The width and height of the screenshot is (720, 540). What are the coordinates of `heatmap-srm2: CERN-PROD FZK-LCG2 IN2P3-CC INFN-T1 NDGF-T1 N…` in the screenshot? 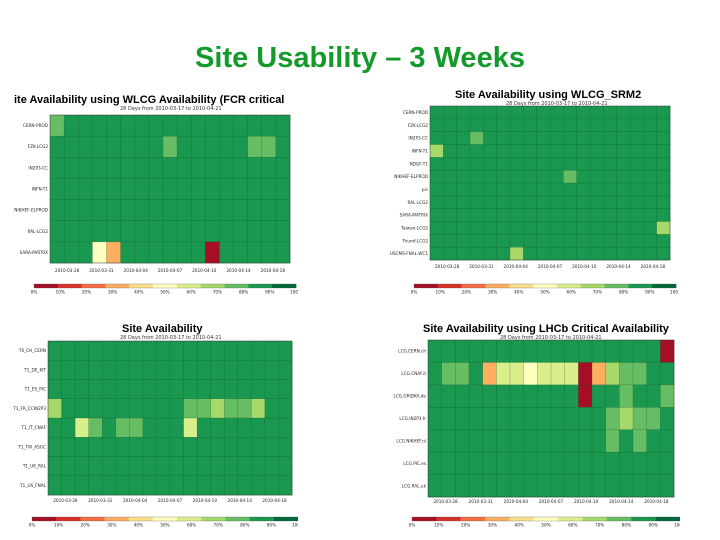 It's located at (534, 200).